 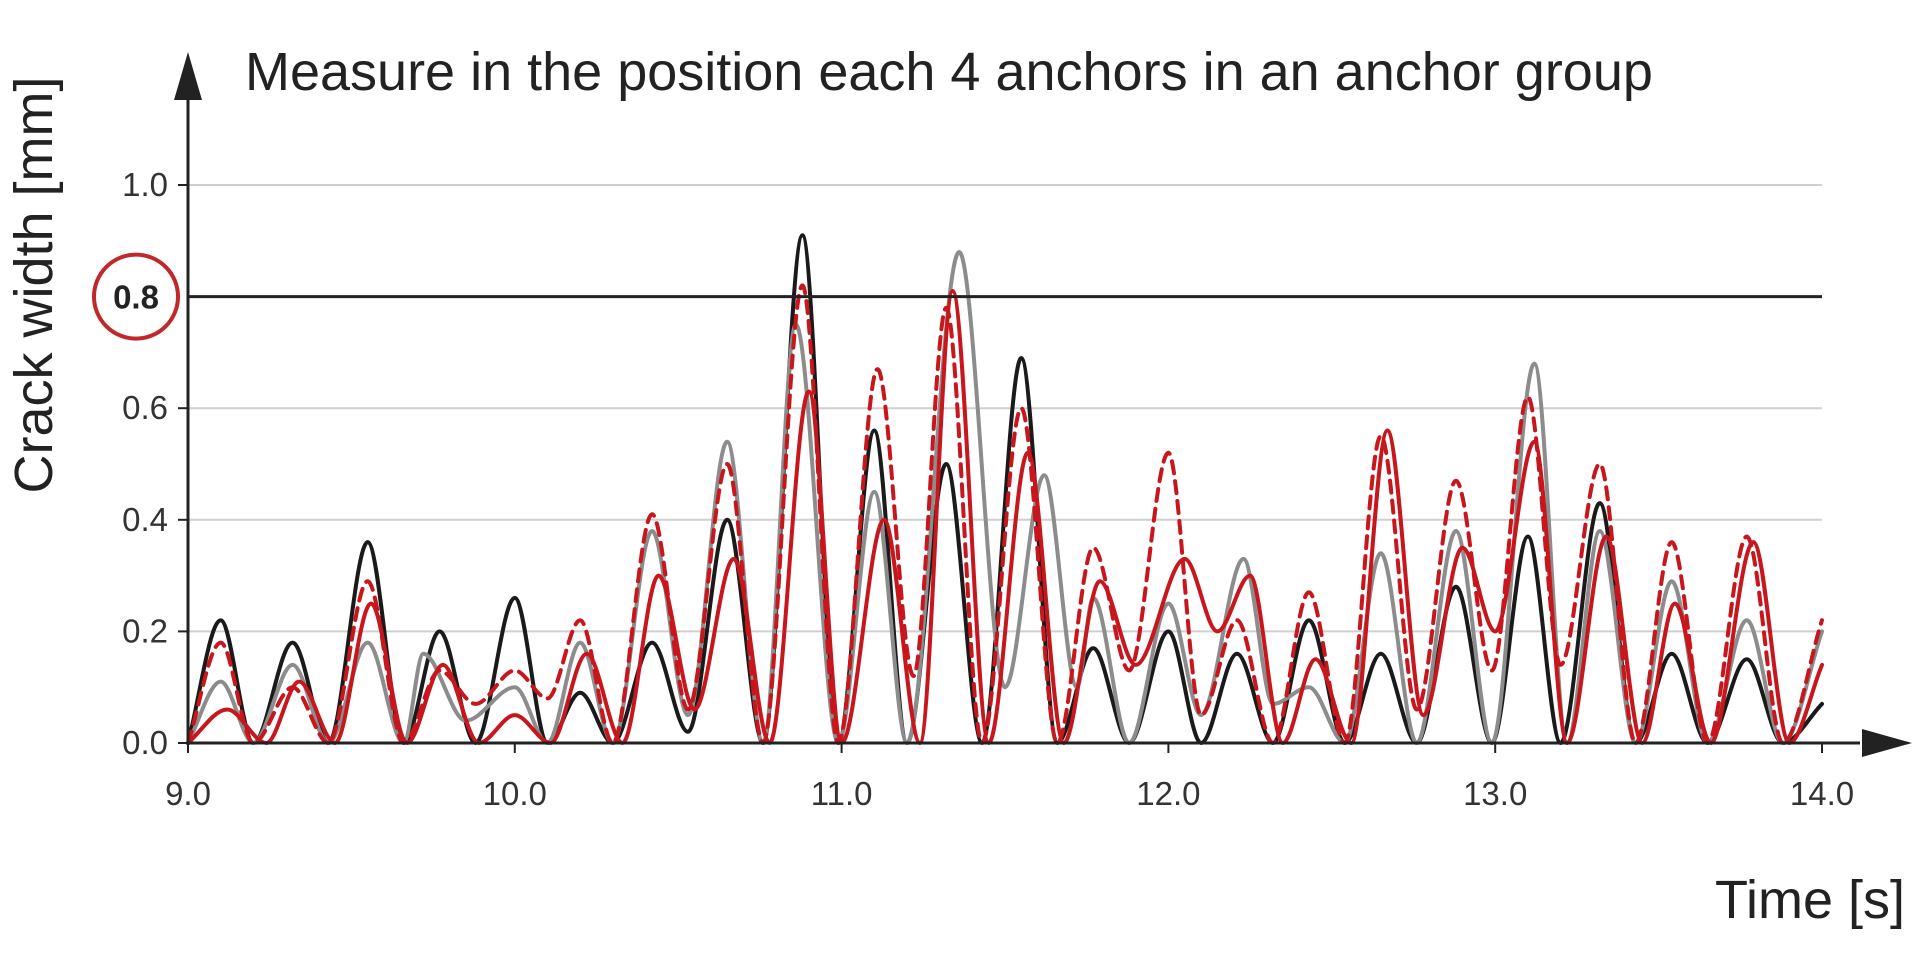 I want to click on y-tick-label: 0.6, so click(x=145, y=407).